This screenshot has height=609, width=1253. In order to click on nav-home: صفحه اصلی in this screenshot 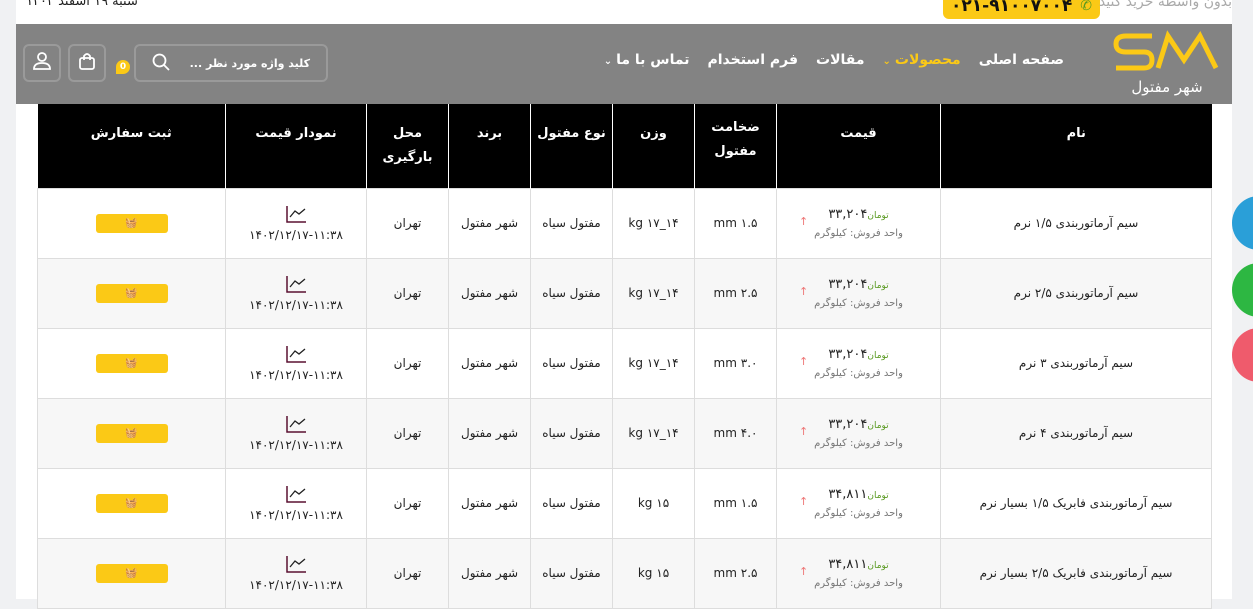, I will do `click(1021, 60)`.